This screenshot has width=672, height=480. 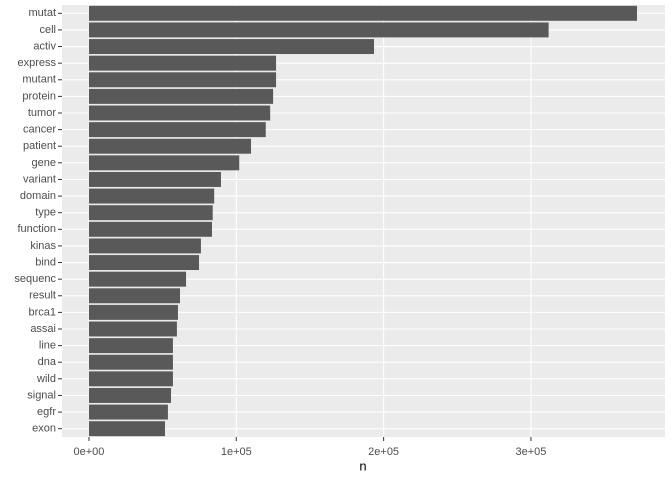 What do you see at coordinates (236, 452) in the screenshot?
I see `x-tick-label: 1e+05` at bounding box center [236, 452].